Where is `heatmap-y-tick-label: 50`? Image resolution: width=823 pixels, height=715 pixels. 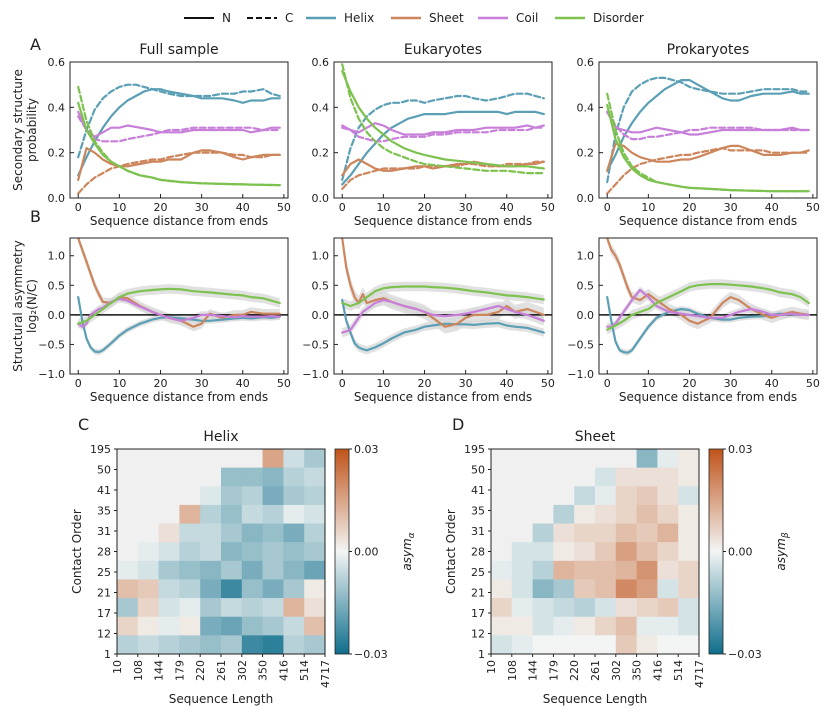 heatmap-y-tick-label: 50 is located at coordinates (478, 470).